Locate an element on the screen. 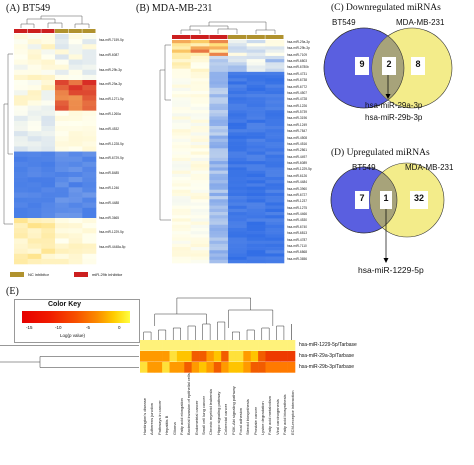 Image resolution: width=474 pixels, height=465 pixels. heatmap-a-row-label: hsa-miR-4488 is located at coordinates (109, 202).